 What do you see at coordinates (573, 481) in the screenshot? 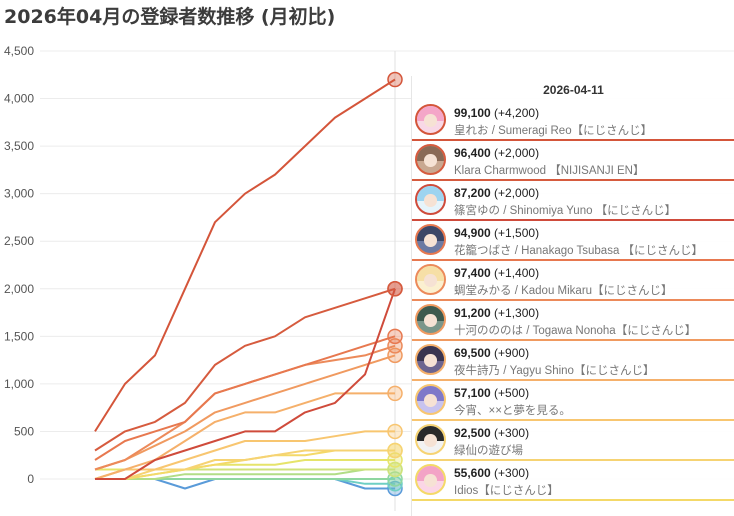
I see `tooltip-row: 55,600 (+300) Idios【にじさんじ】` at bounding box center [573, 481].